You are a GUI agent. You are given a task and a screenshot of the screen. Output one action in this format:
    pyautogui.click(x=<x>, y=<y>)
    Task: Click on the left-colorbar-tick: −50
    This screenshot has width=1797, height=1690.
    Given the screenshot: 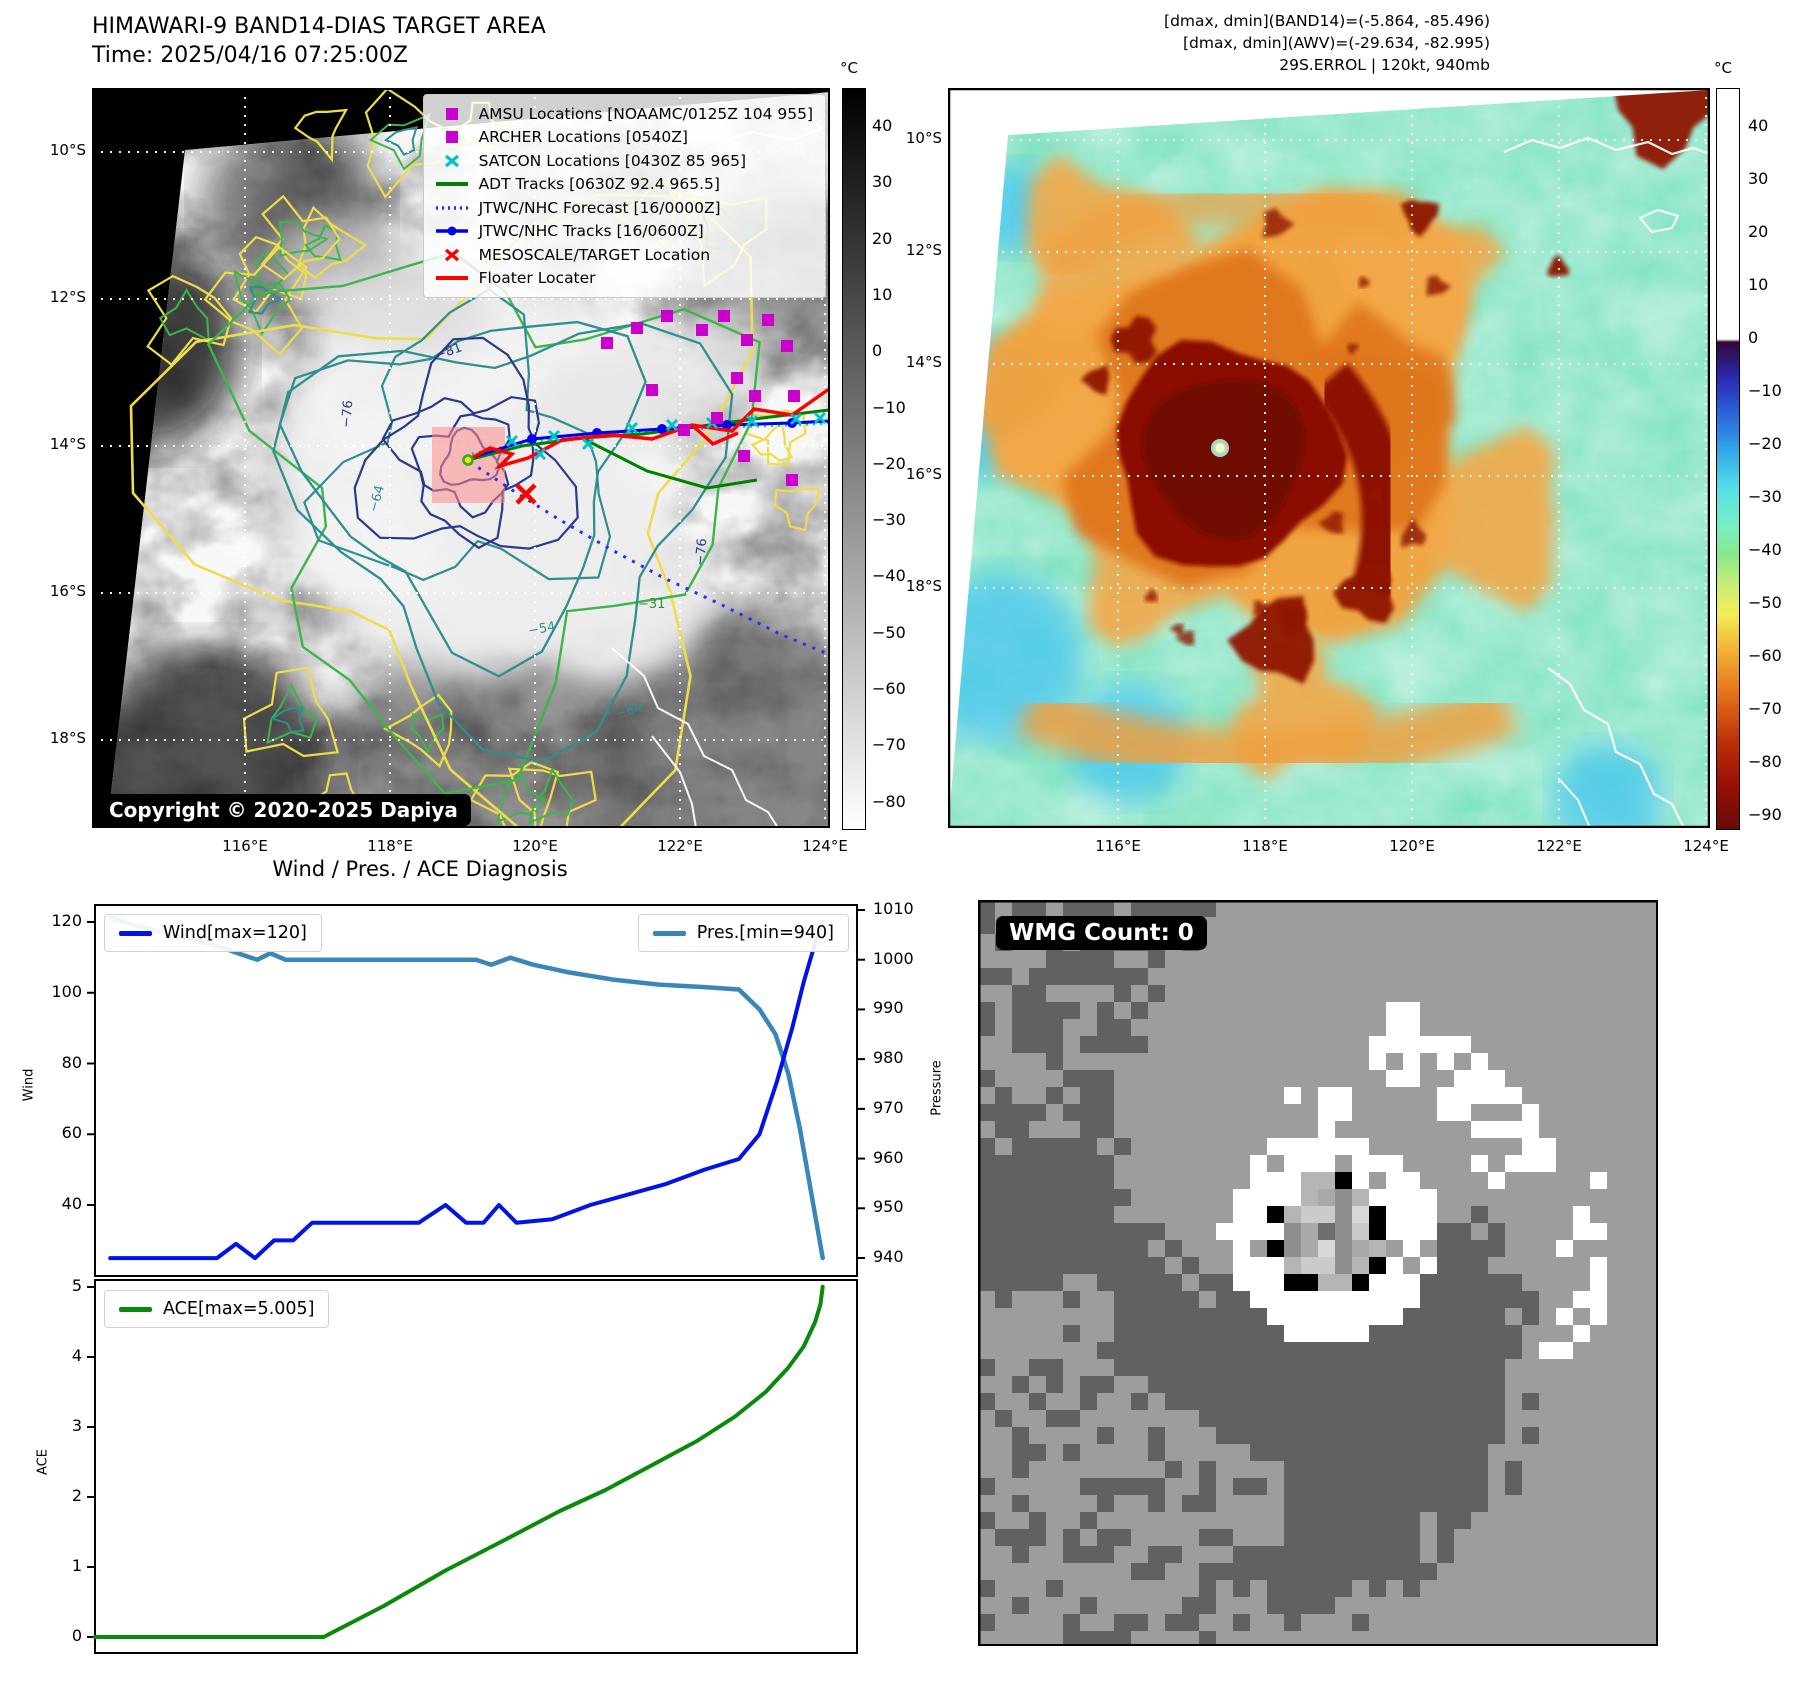 What is the action you would take?
    pyautogui.click(x=889, y=632)
    